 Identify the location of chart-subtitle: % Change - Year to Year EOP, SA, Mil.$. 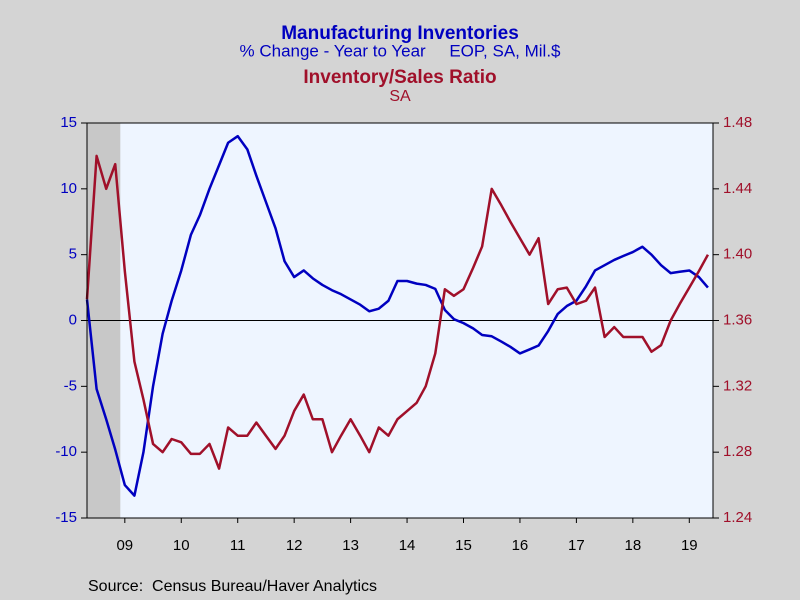
(401, 50).